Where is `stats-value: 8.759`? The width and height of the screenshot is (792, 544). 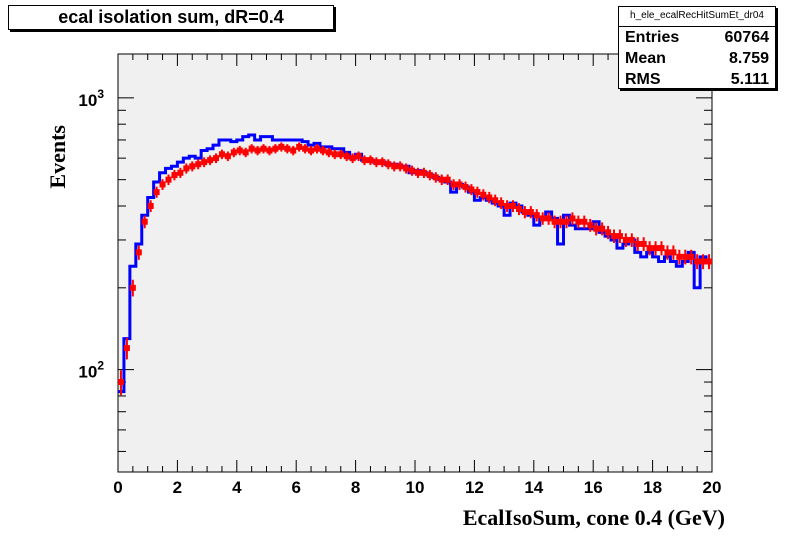
stats-value: 8.759 is located at coordinates (748, 58).